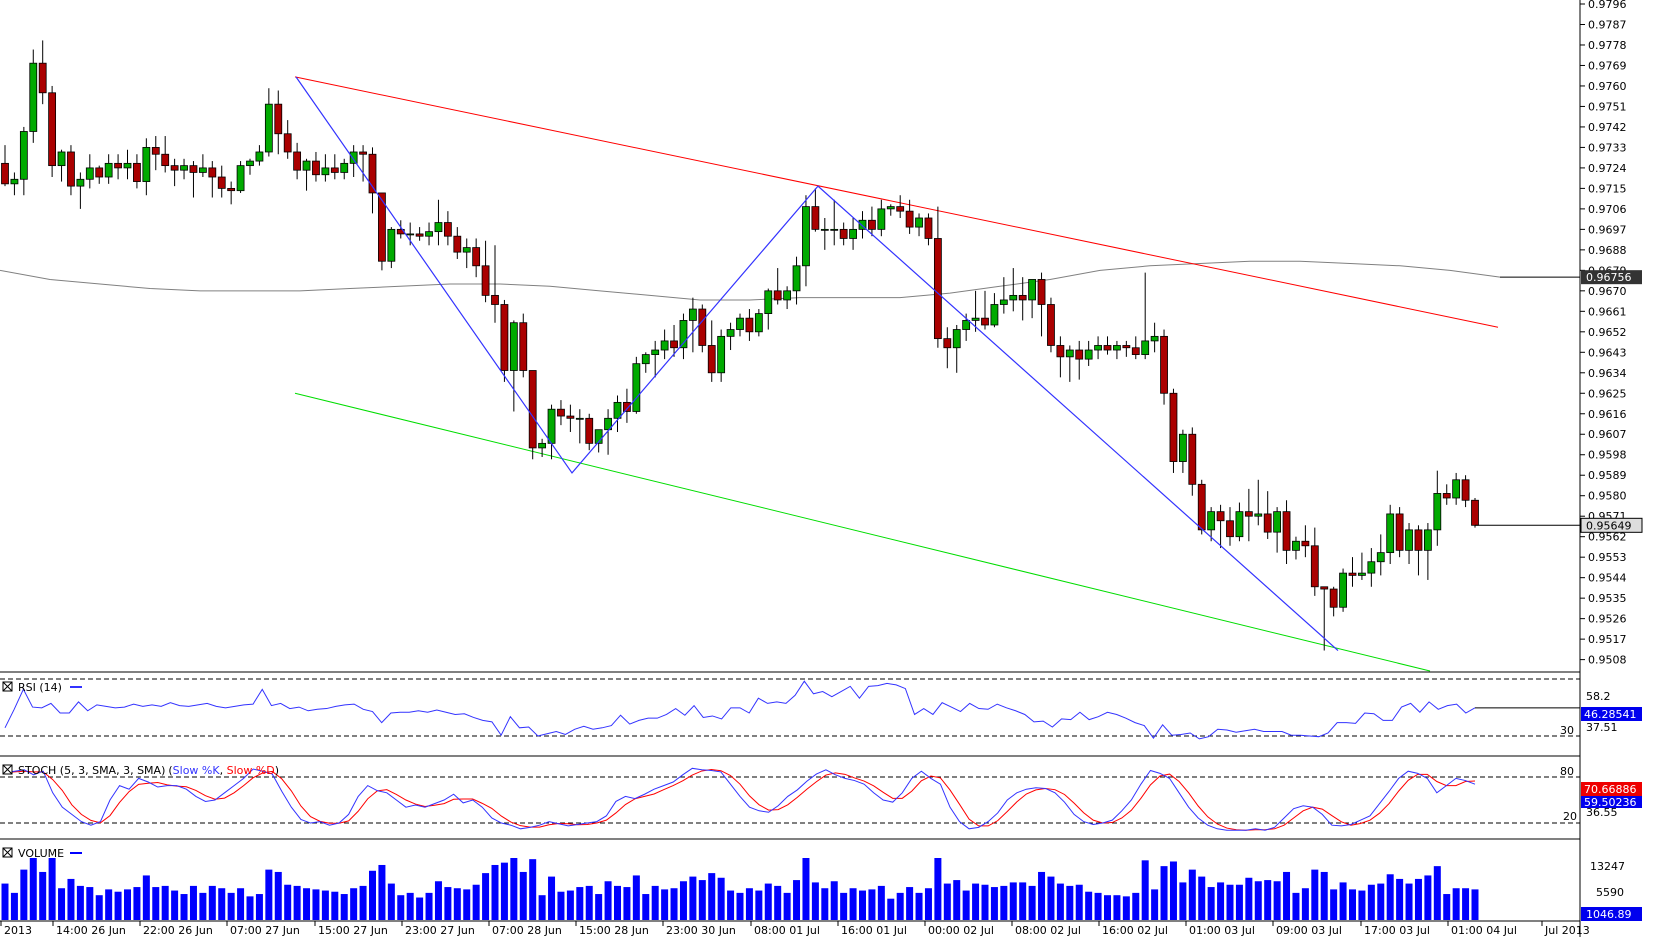  What do you see at coordinates (1607, 127) in the screenshot?
I see `price-tick-label: 0.9742` at bounding box center [1607, 127].